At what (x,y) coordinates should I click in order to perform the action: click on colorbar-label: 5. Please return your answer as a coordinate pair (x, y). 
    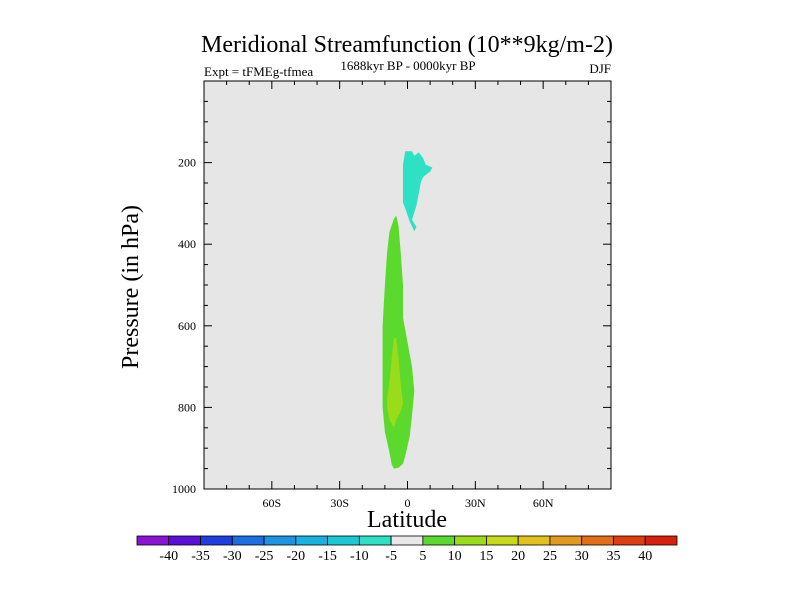
    Looking at the image, I should click on (422, 556).